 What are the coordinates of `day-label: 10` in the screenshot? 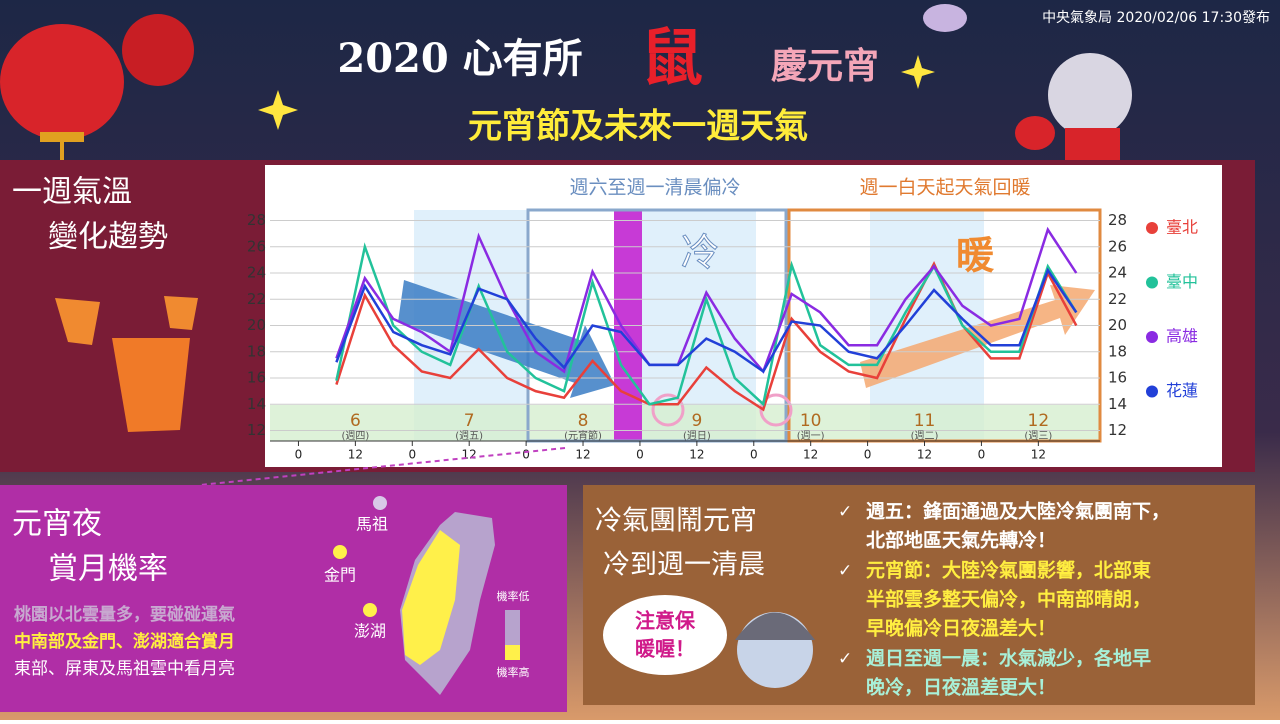 It's located at (811, 421).